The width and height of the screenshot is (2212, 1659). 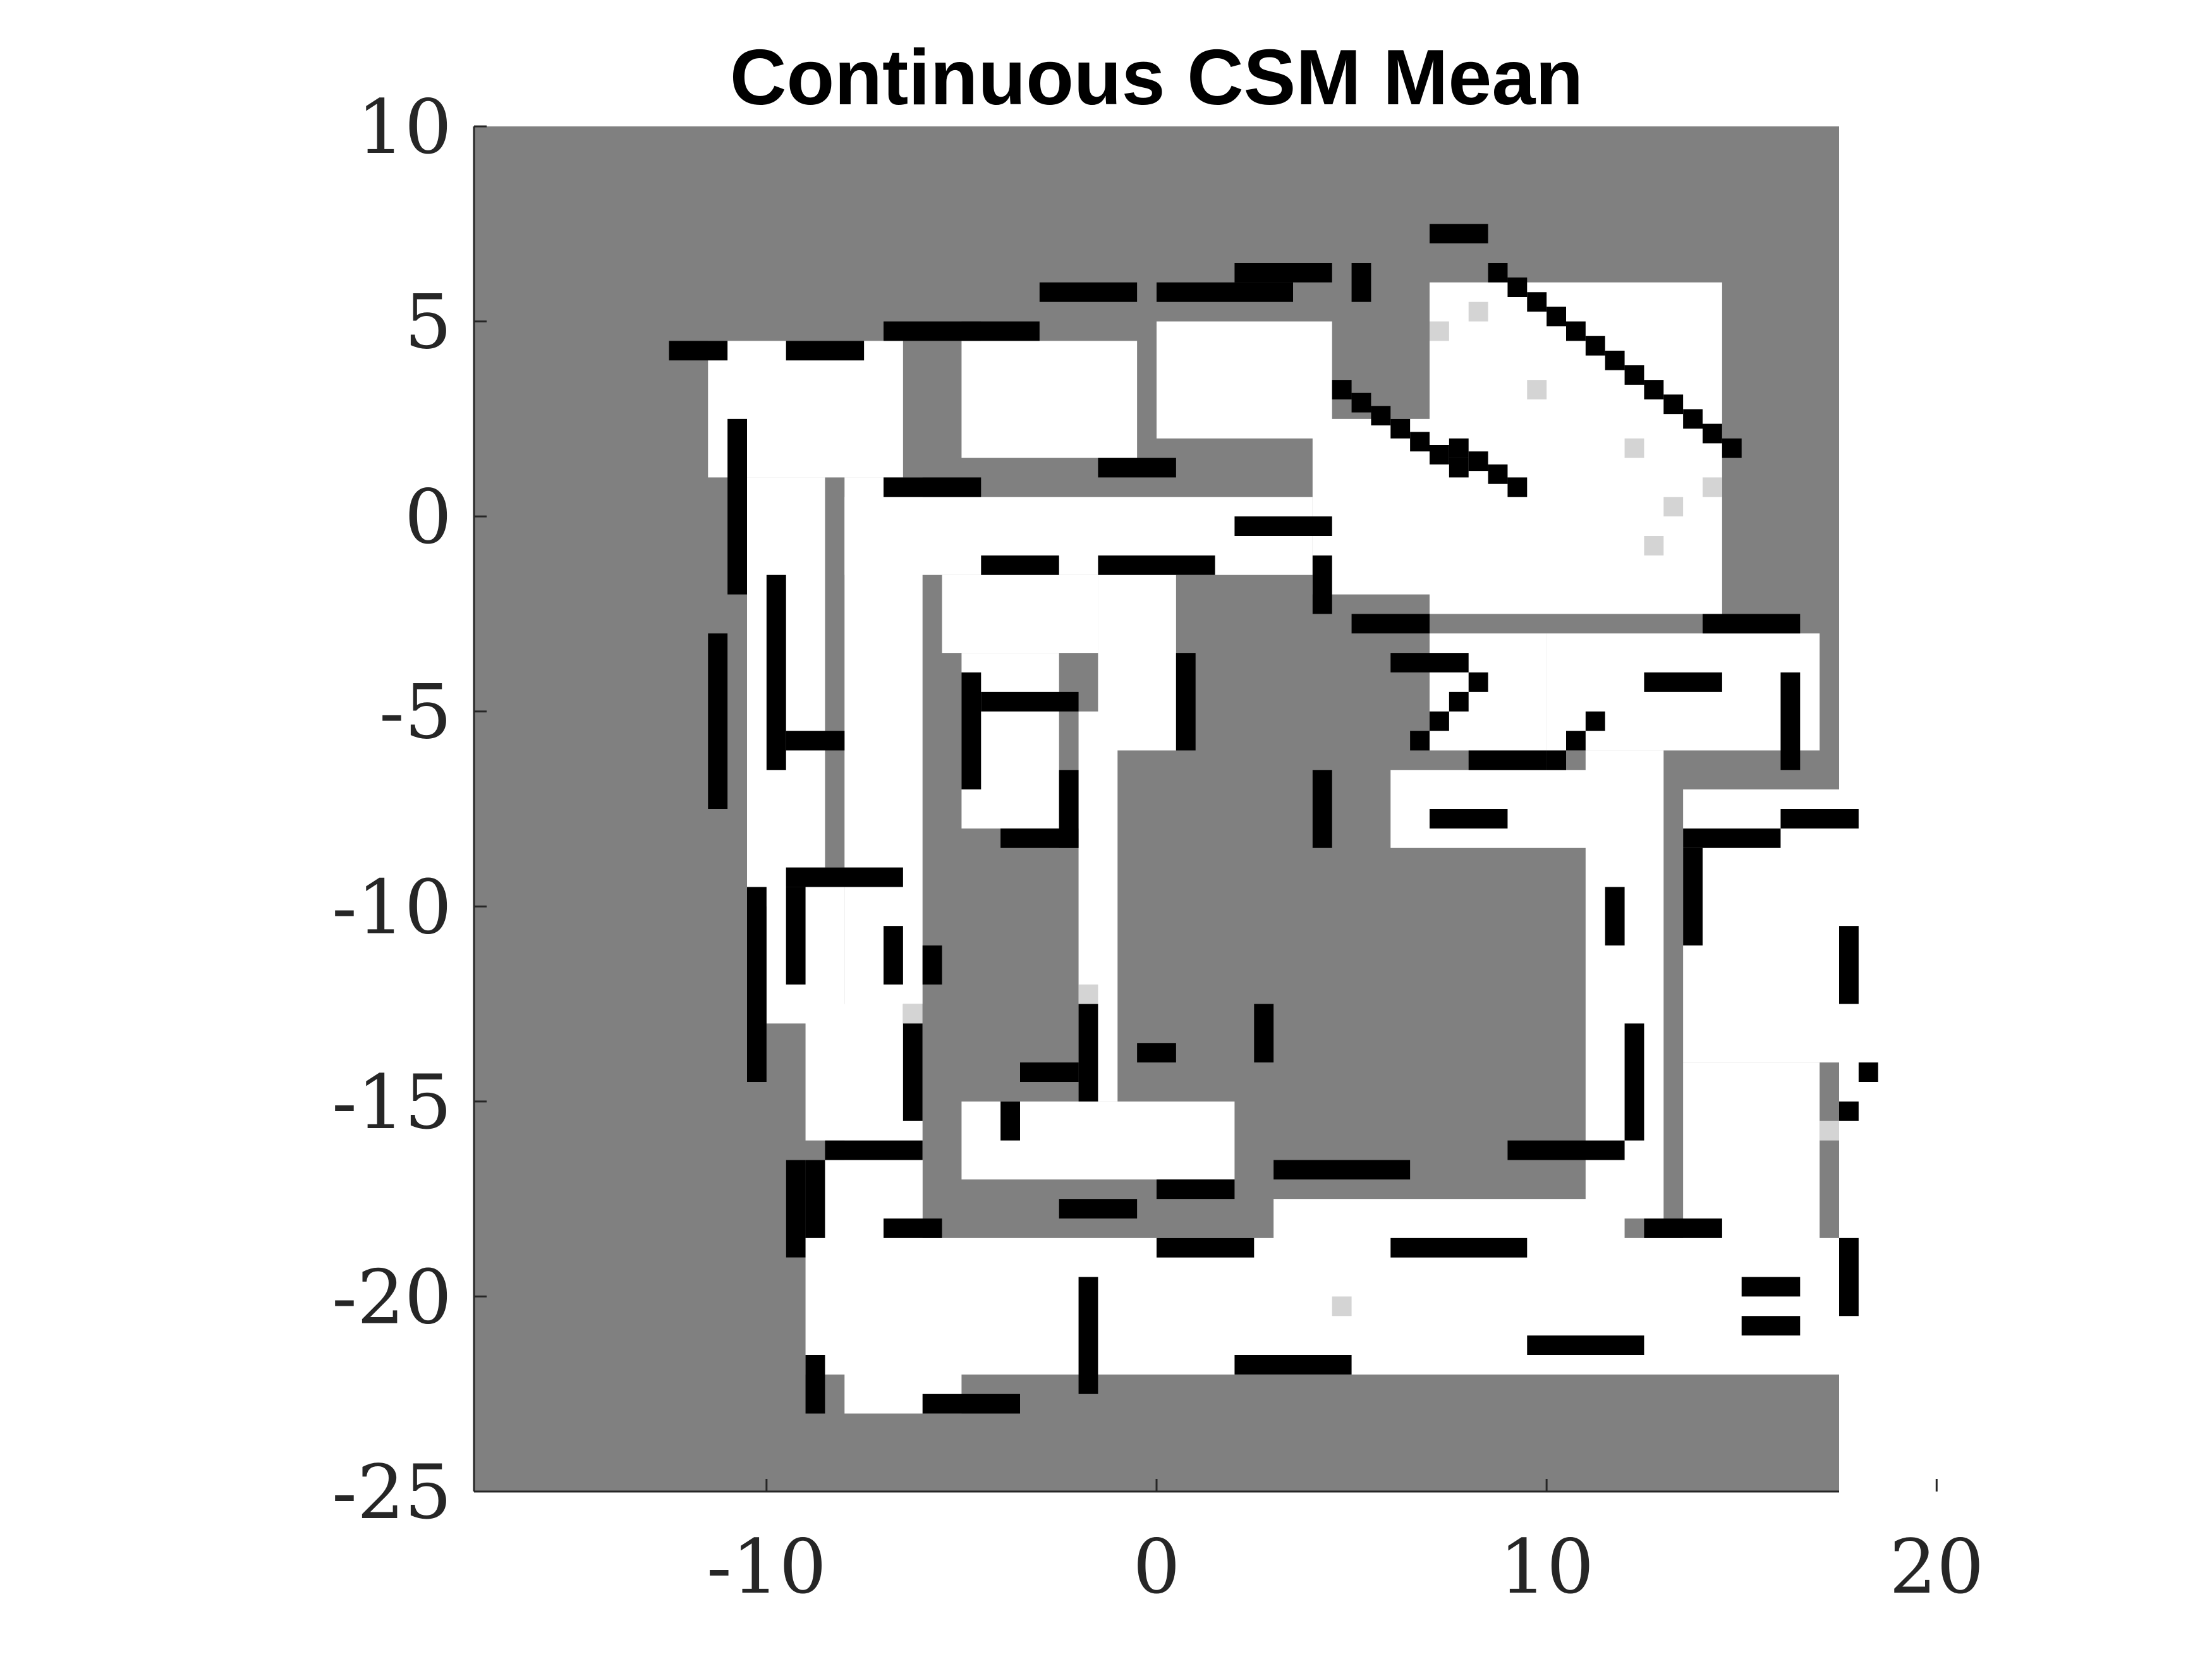 I want to click on y-tick-label: -5, so click(x=415, y=712).